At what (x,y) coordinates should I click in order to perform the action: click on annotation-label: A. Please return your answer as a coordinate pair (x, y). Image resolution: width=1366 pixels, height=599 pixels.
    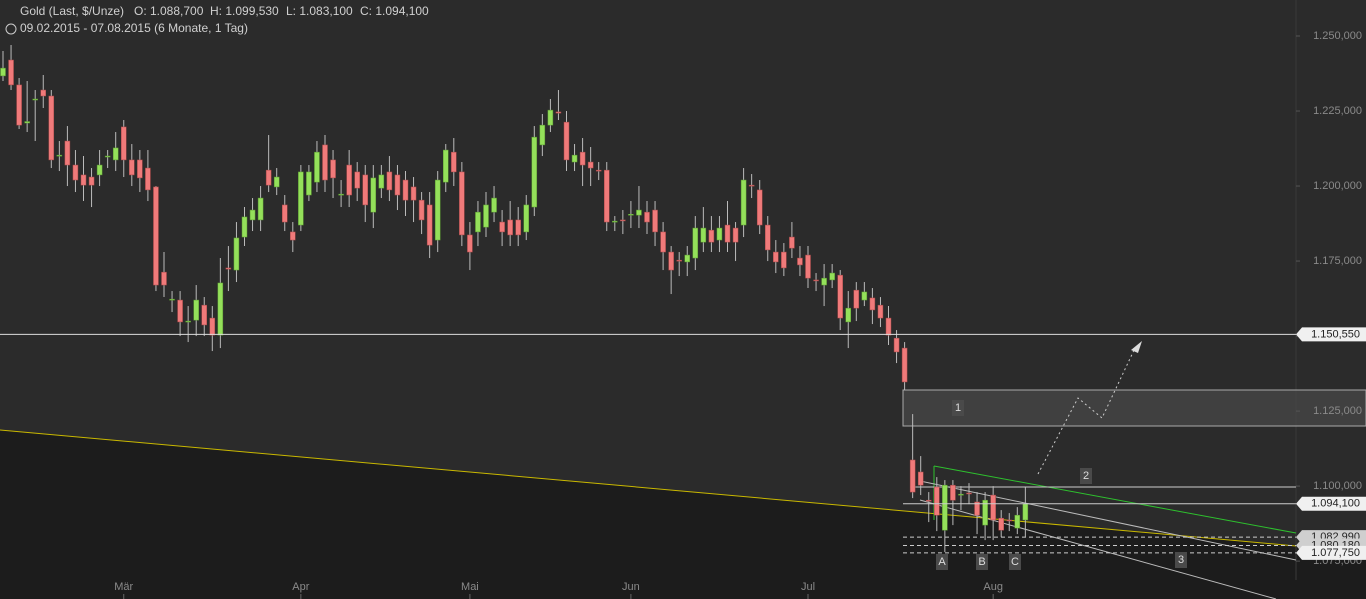
    Looking at the image, I should click on (942, 562).